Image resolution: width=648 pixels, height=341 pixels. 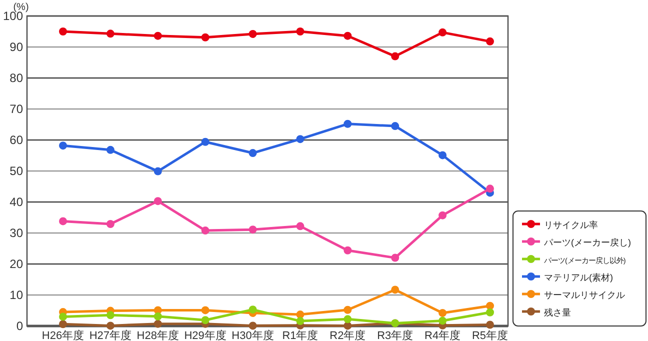 I want to click on y-tick-label: 80, so click(x=17, y=78).